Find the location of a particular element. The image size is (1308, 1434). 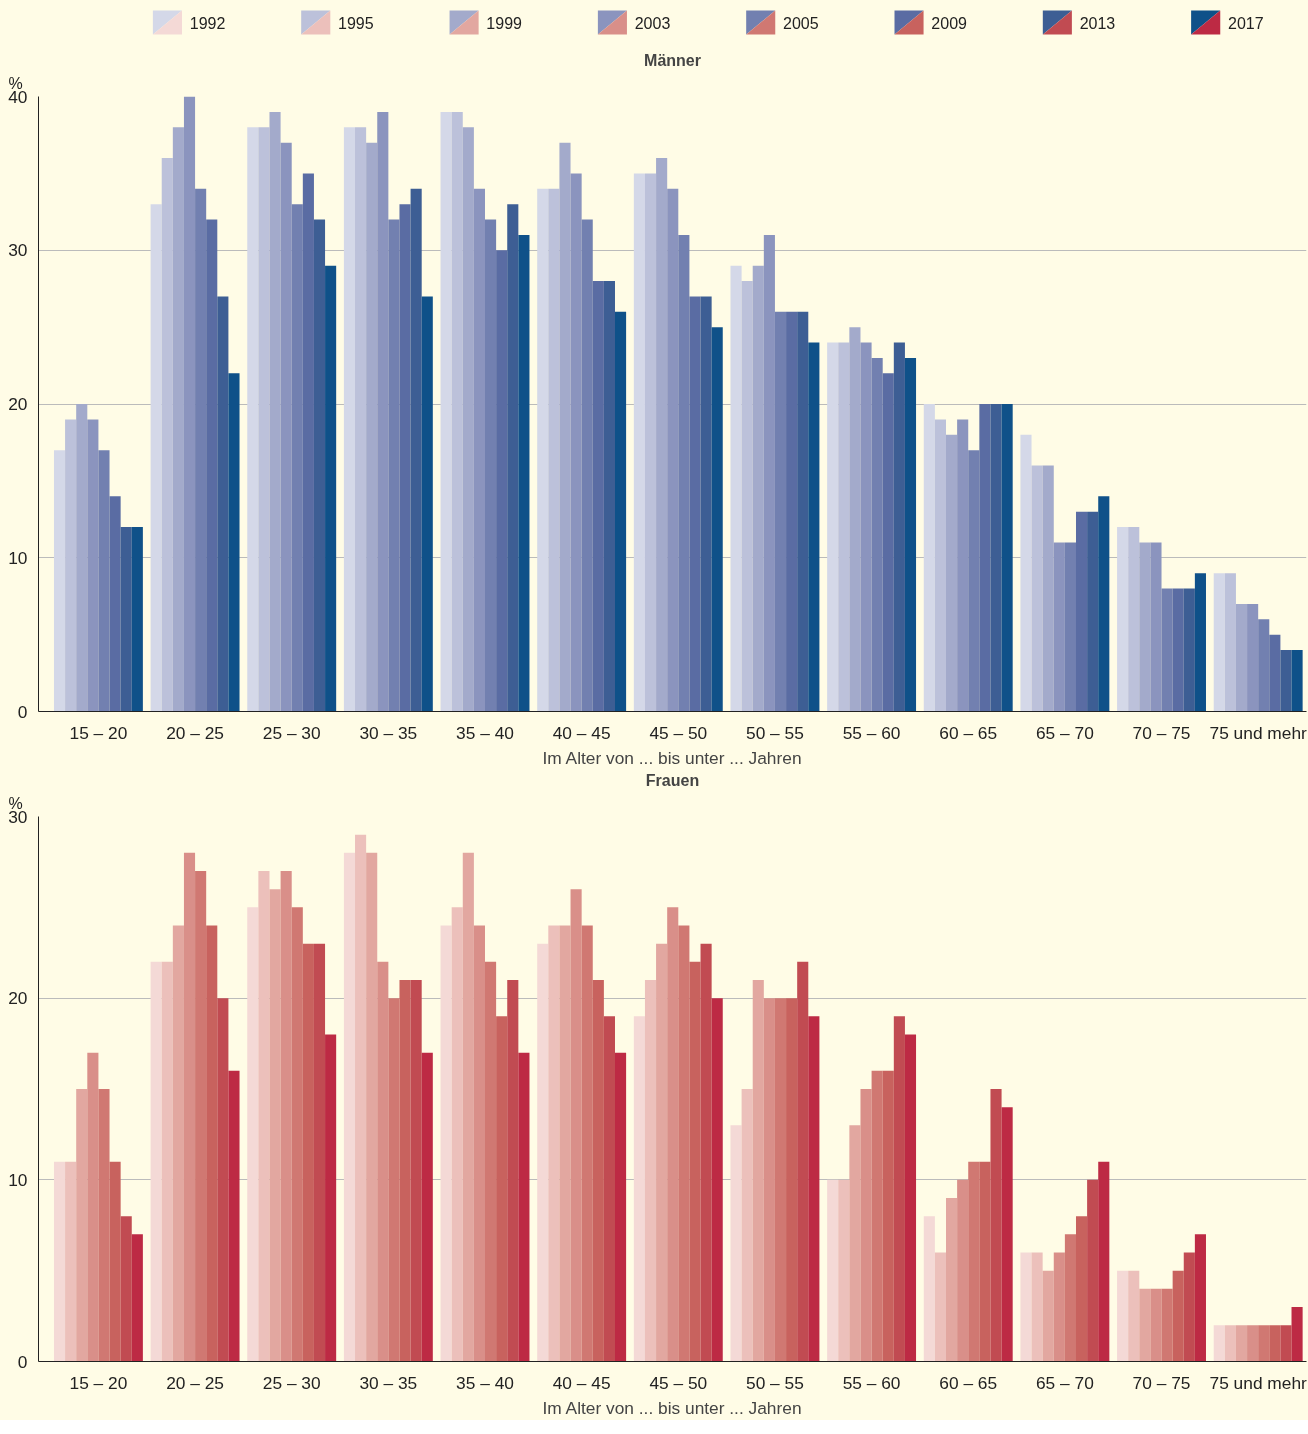

y-tick-label: 20 is located at coordinates (18, 404).